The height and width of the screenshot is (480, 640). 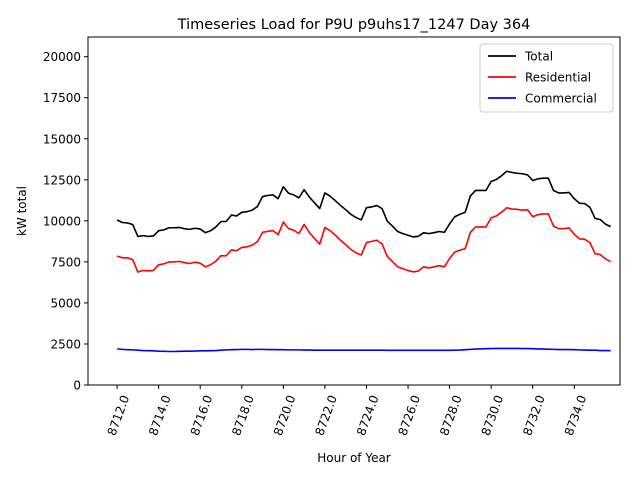 What do you see at coordinates (538, 57) in the screenshot?
I see `legend-label-total: Total` at bounding box center [538, 57].